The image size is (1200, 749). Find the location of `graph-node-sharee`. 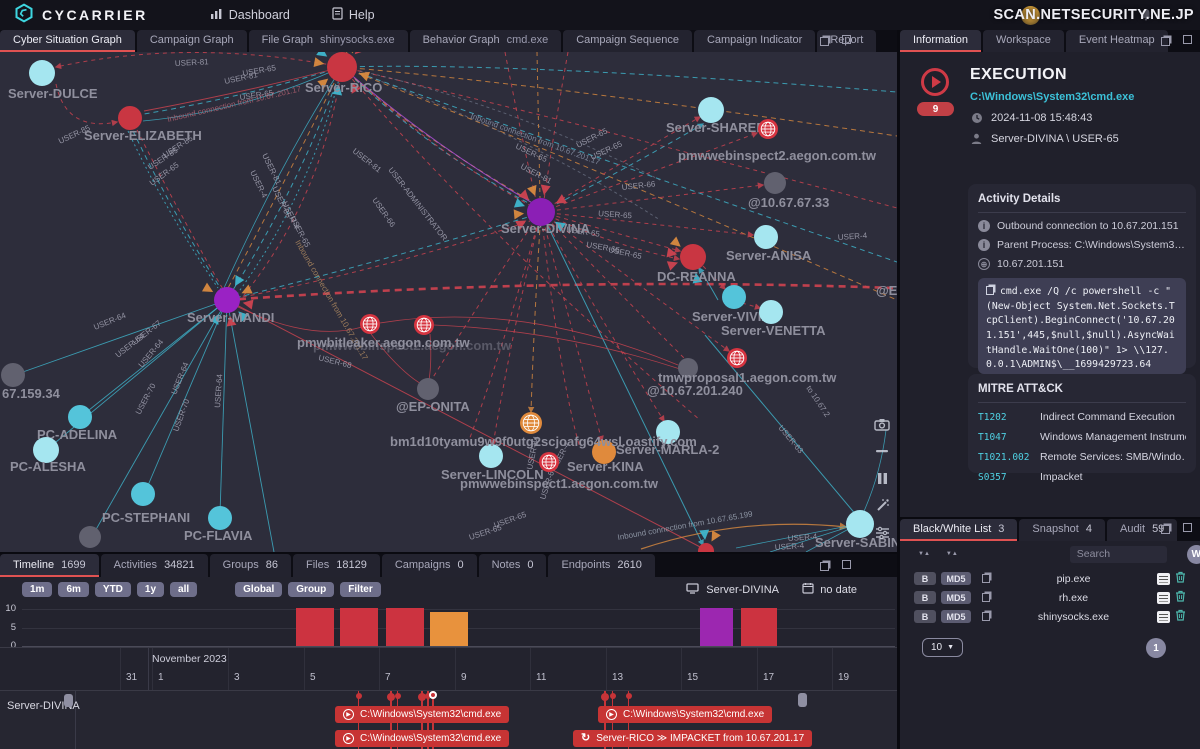

graph-node-sharee is located at coordinates (711, 110).